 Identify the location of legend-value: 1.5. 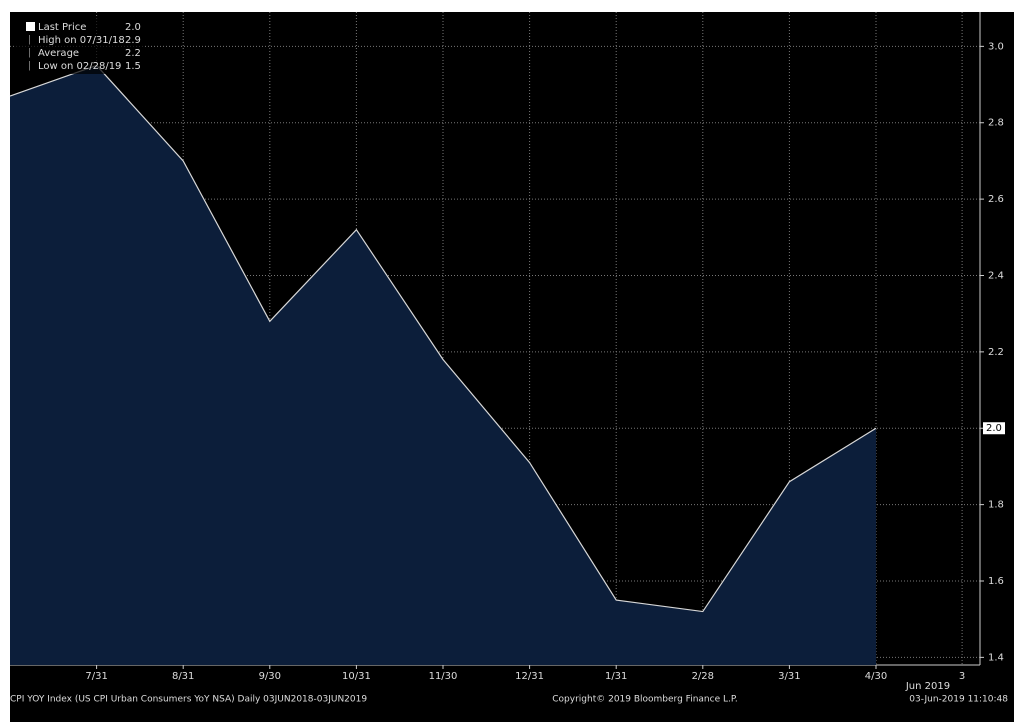
(133, 66).